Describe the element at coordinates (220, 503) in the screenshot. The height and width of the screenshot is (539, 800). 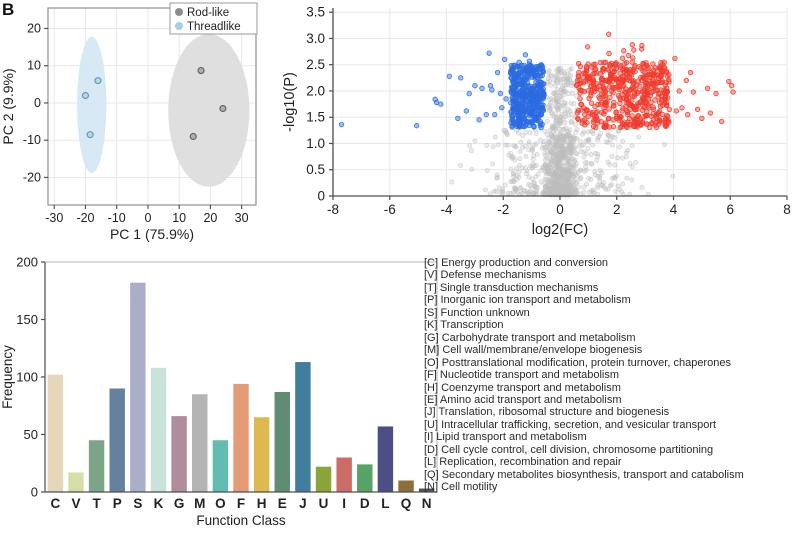
I see `svg-text: O` at that location.